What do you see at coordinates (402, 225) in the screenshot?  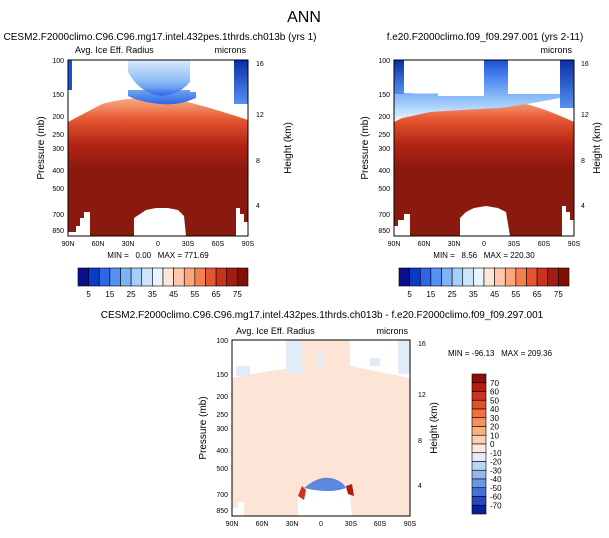 I see `surface-mask` at bounding box center [402, 225].